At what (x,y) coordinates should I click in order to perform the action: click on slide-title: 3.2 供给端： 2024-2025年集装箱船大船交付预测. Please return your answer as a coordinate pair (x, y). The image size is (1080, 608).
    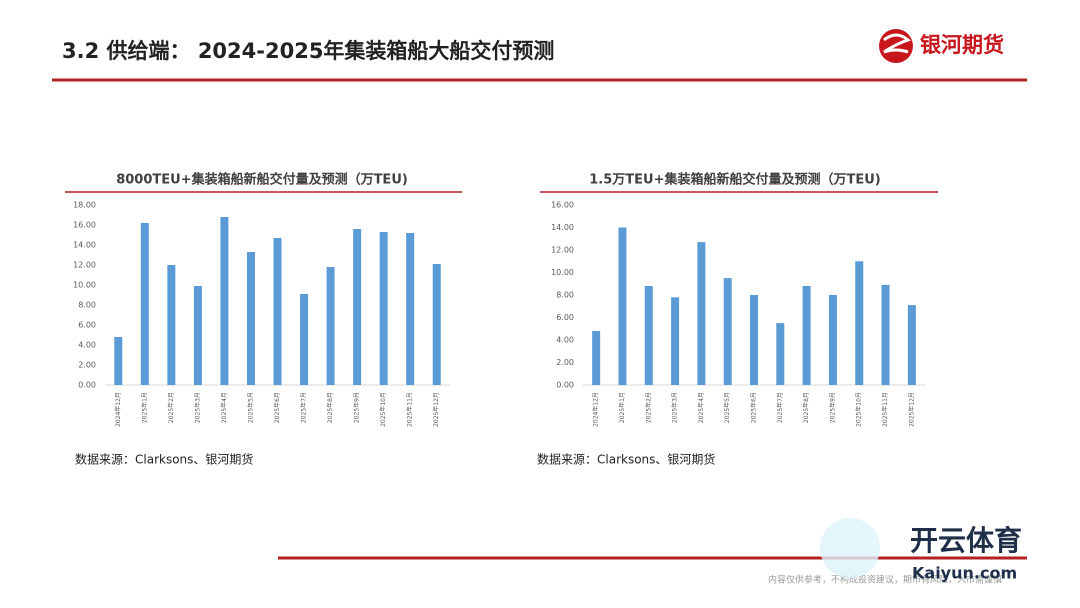
    Looking at the image, I should click on (308, 51).